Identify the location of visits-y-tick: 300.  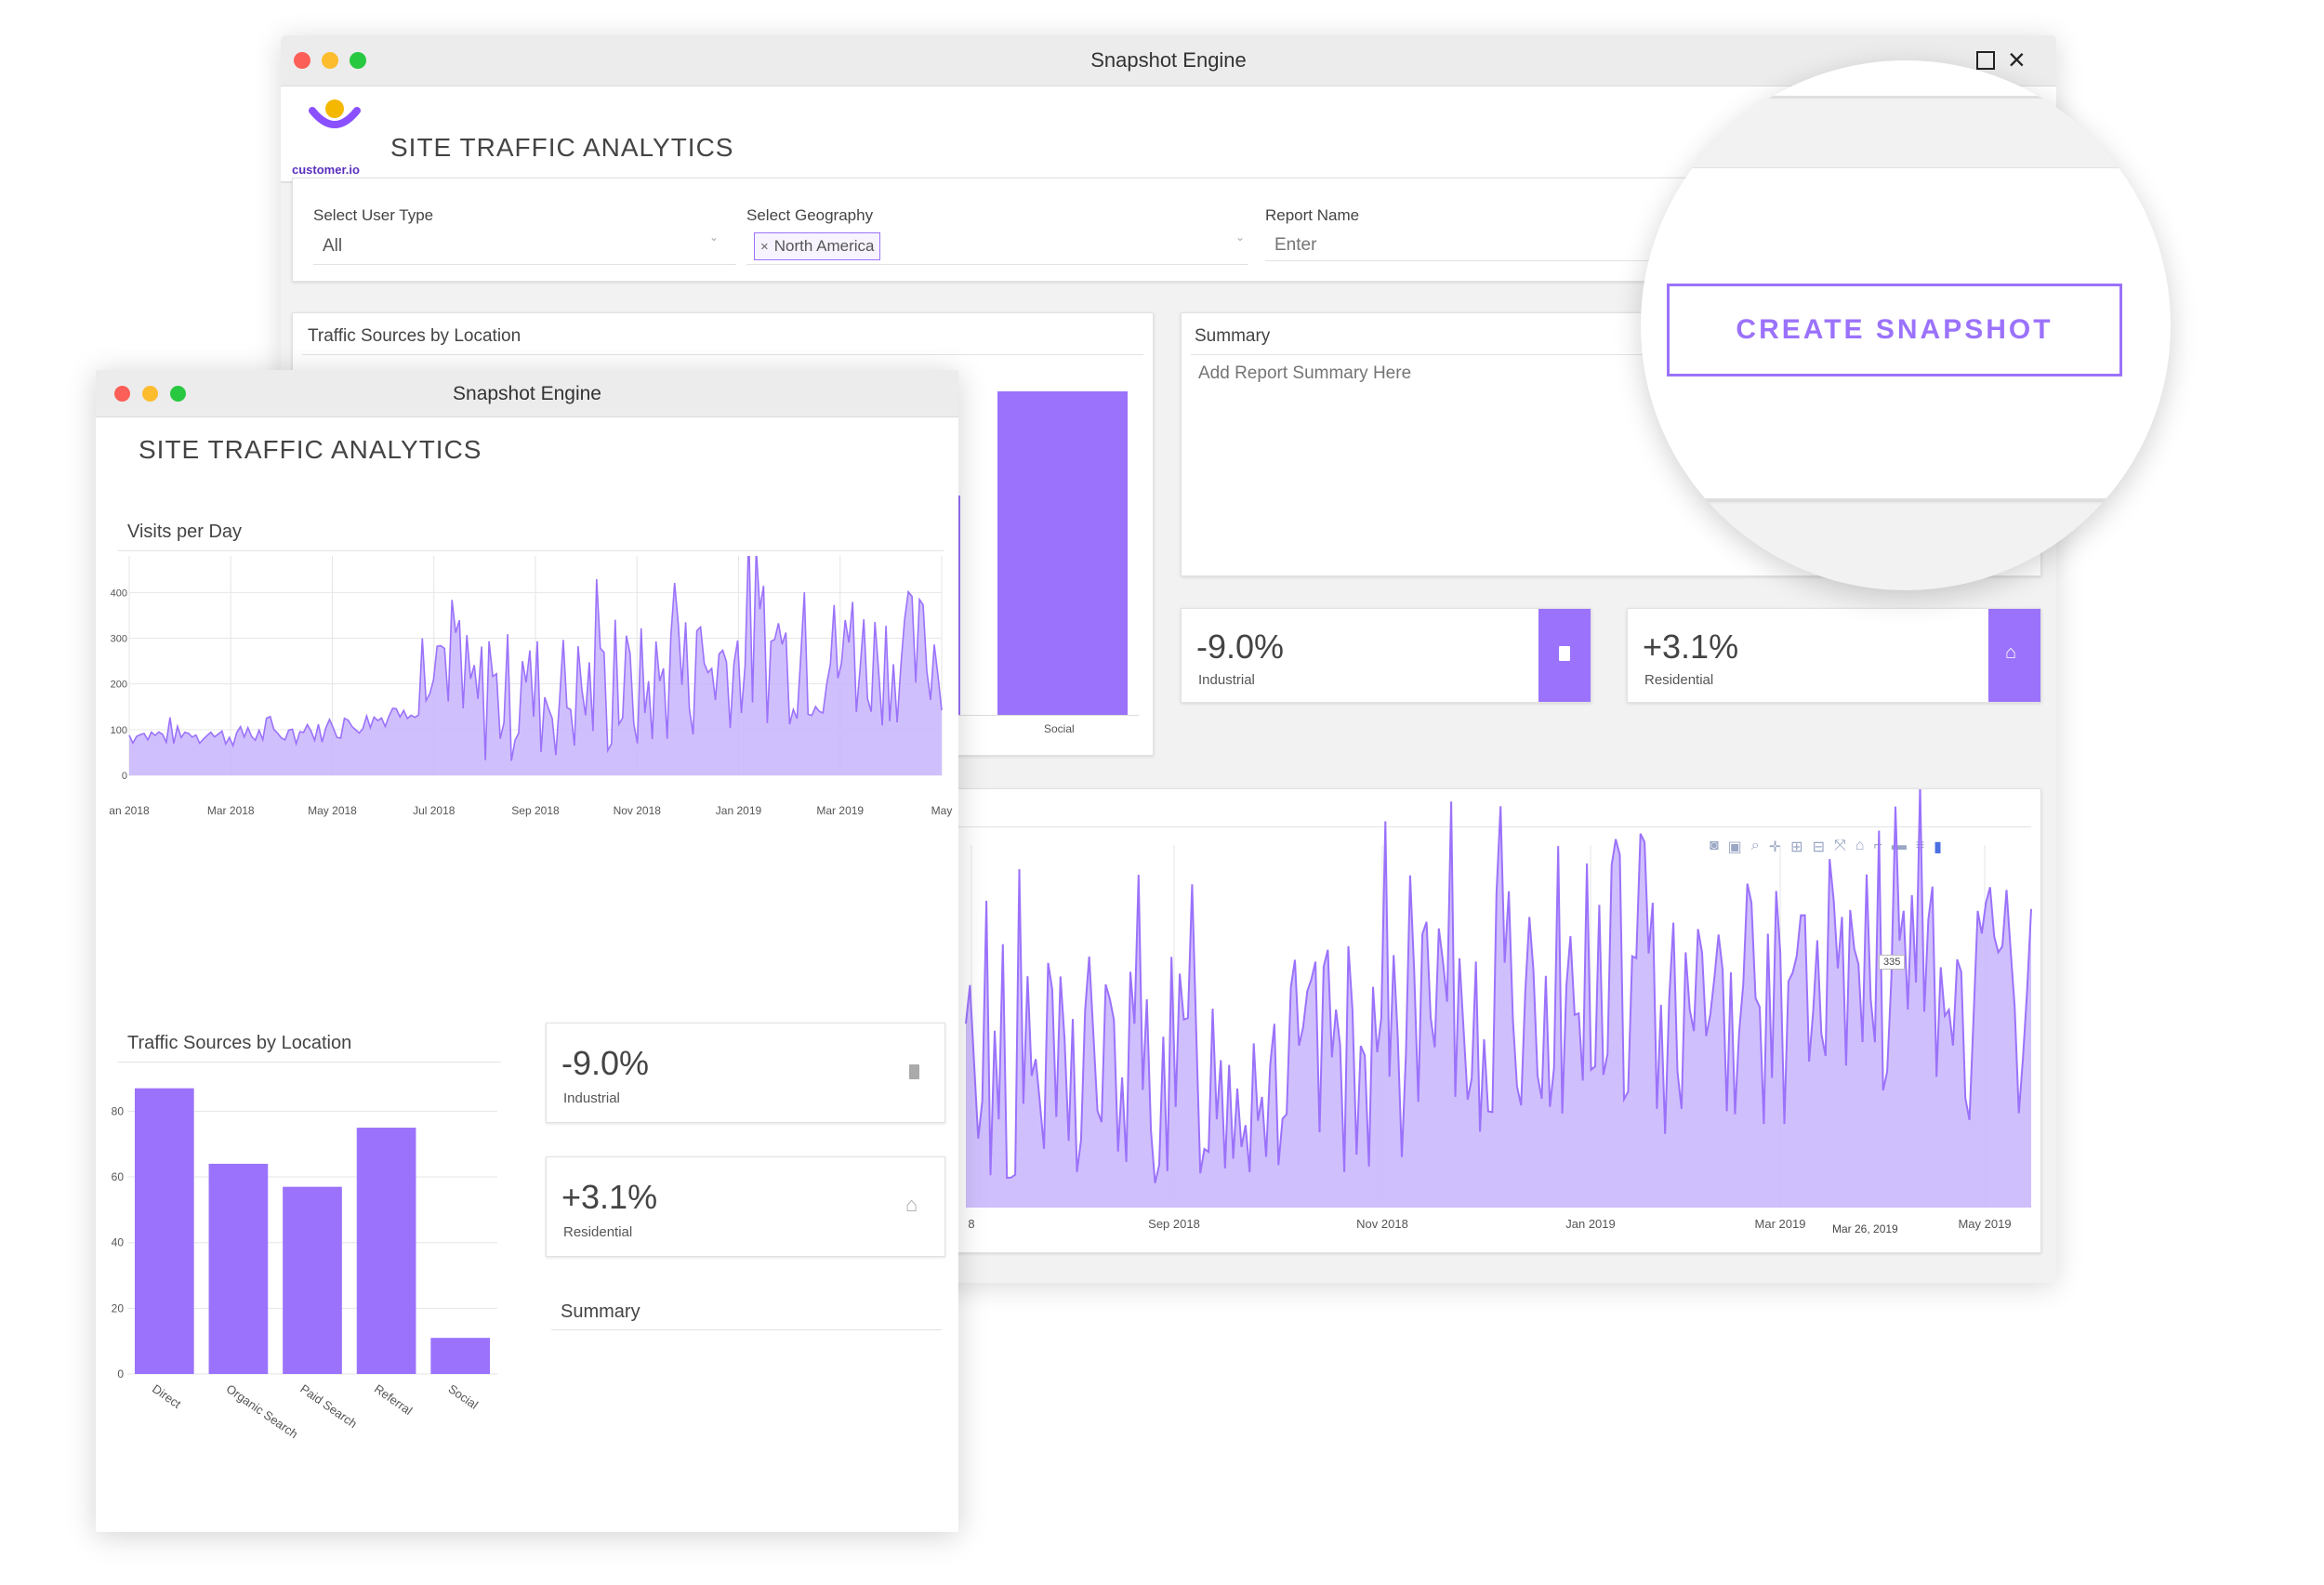
(119, 639).